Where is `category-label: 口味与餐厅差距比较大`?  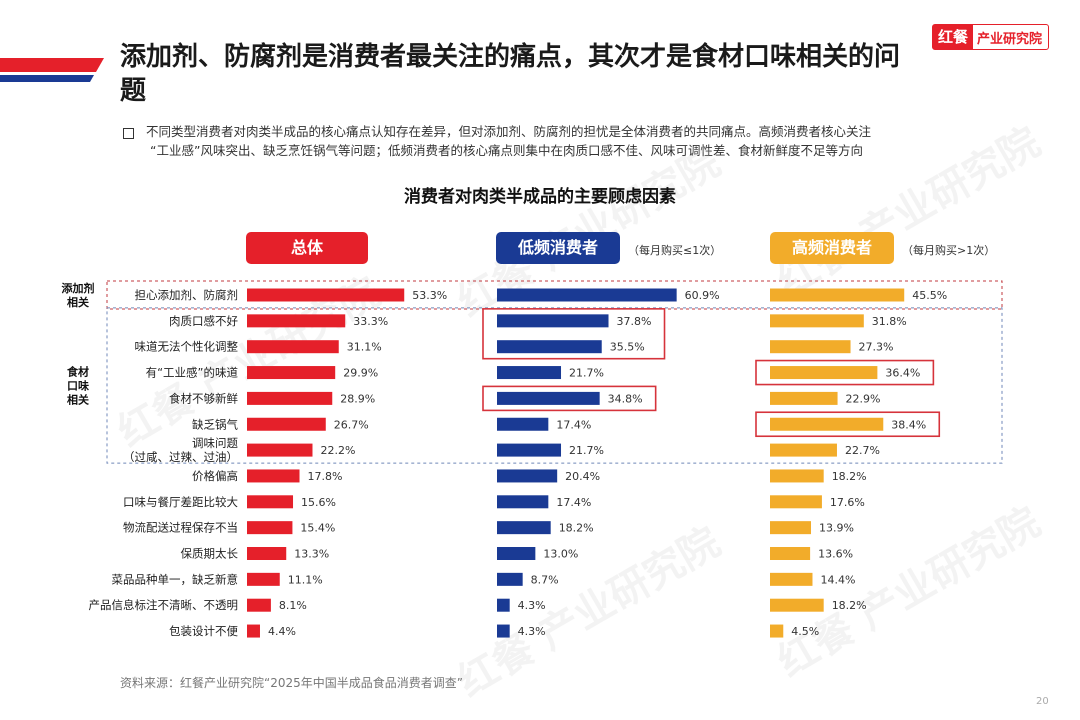
category-label: 口味与餐厅差距比较大 is located at coordinates (180, 502).